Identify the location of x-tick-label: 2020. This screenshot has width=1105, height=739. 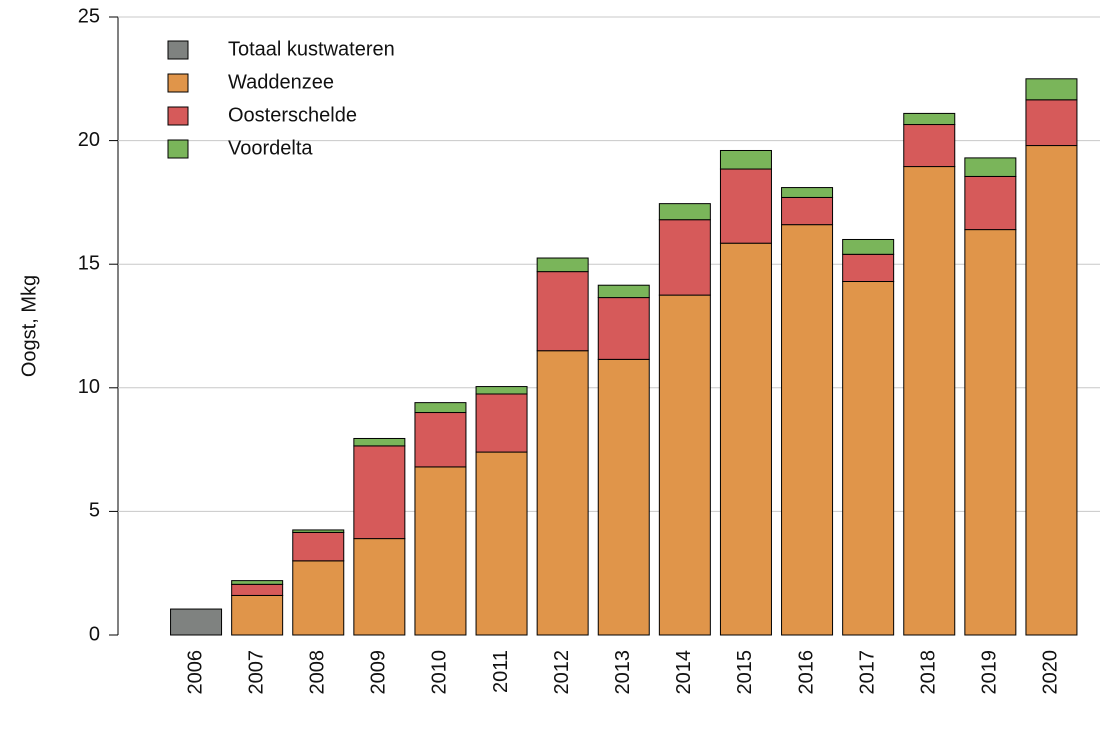
(1051, 672).